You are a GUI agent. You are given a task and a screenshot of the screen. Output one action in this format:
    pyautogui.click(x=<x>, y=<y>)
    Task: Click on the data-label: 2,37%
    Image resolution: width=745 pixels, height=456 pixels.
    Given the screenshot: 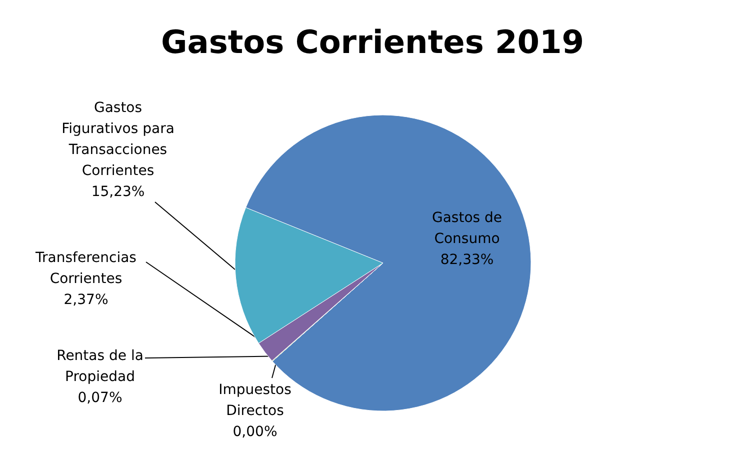 What is the action you would take?
    pyautogui.click(x=86, y=300)
    